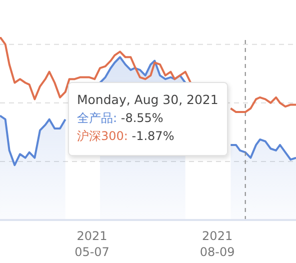 Image resolution: width=296 pixels, height=263 pixels. What do you see at coordinates (120, 118) in the screenshot?
I see `annotation: 全产品: -8.55%` at bounding box center [120, 118].